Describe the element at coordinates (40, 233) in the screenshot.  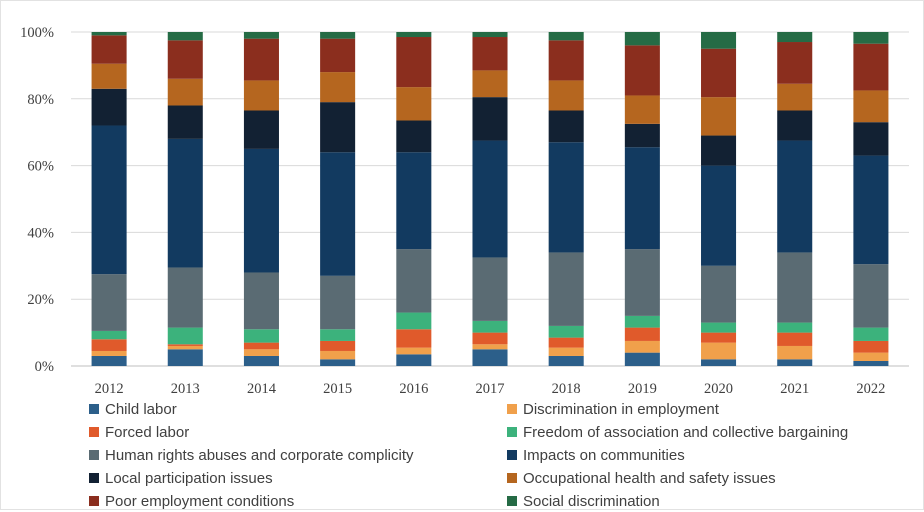
I see `y-tick-label: 40%` at that location.